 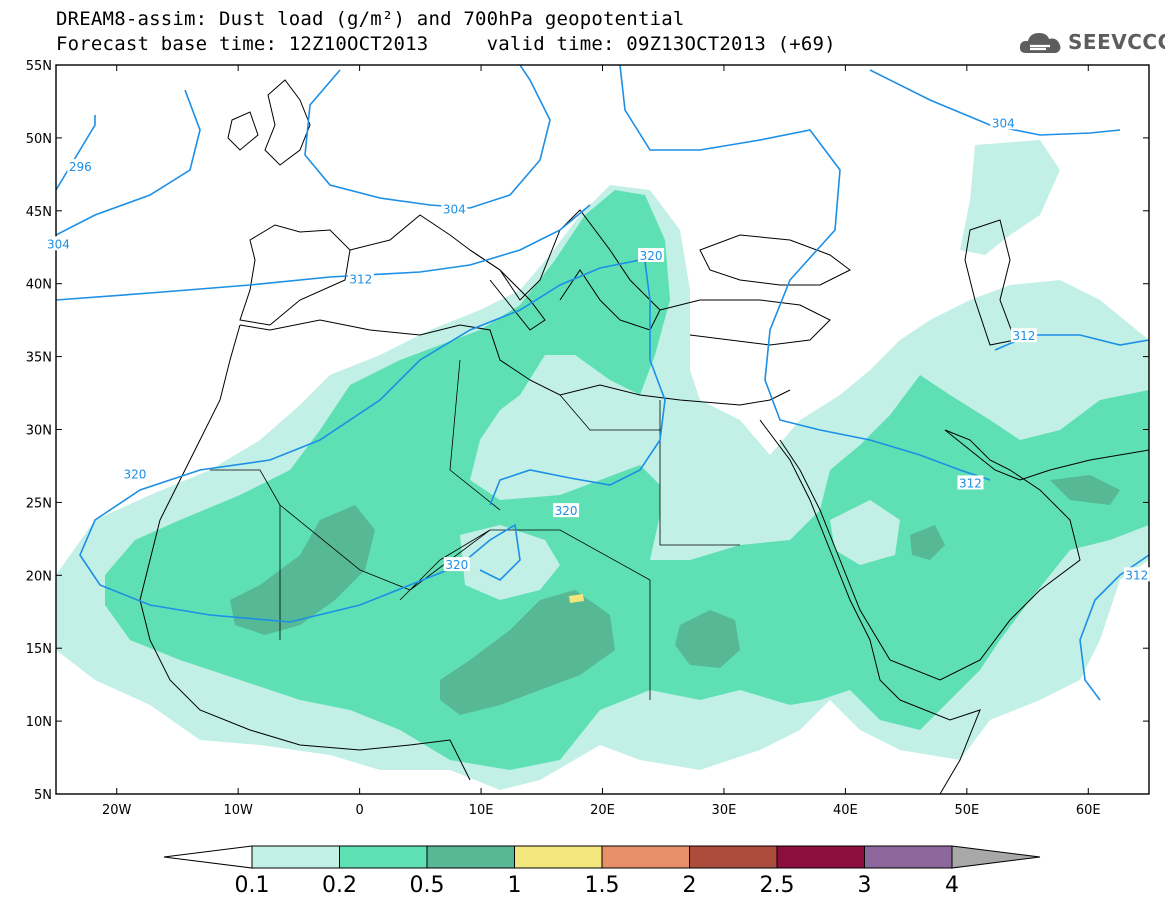 What do you see at coordinates (777, 885) in the screenshot?
I see `colorbar-level-label: 2.5` at bounding box center [777, 885].